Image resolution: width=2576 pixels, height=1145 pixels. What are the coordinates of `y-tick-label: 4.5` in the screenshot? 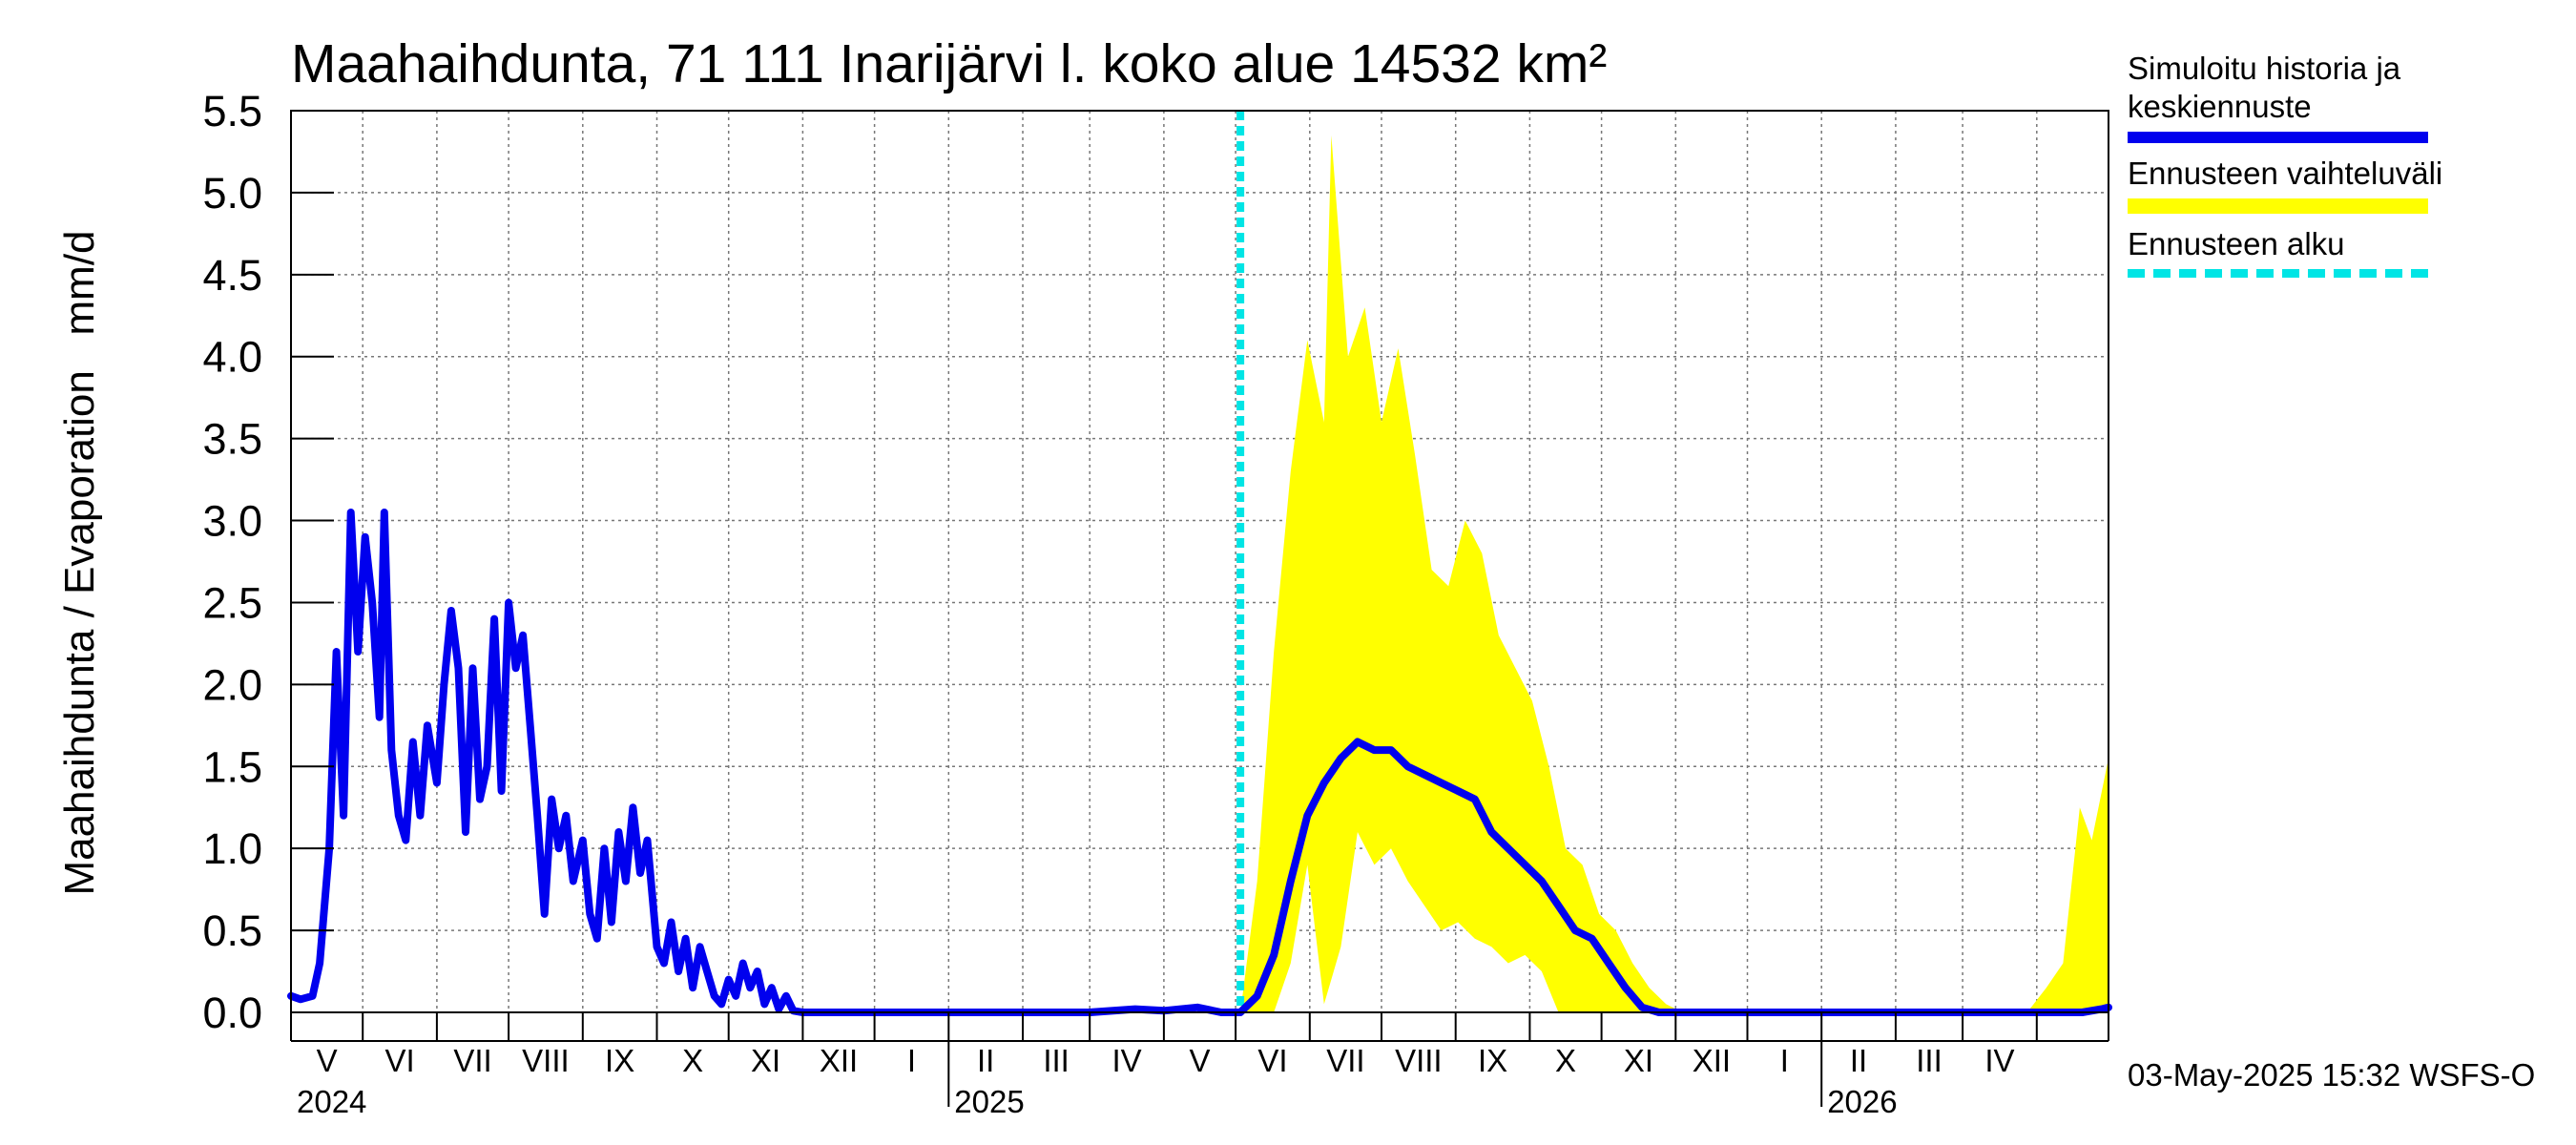 It's located at (232, 275).